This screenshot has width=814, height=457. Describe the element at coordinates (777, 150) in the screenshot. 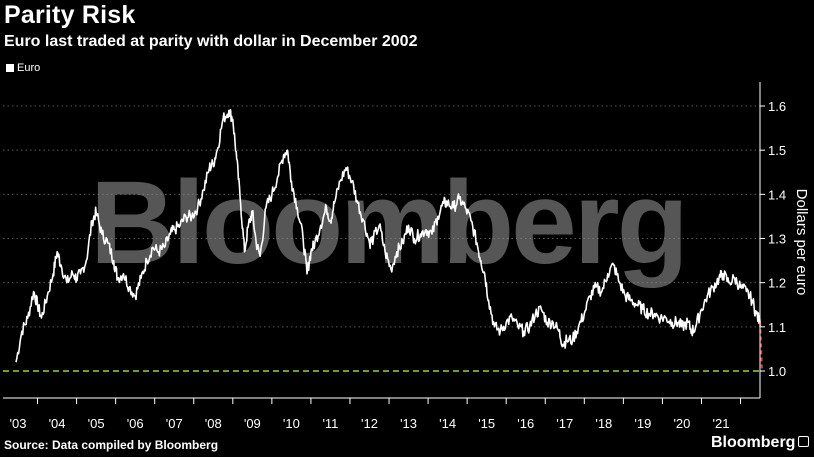

I see `y-tick-label: 1.5` at that location.